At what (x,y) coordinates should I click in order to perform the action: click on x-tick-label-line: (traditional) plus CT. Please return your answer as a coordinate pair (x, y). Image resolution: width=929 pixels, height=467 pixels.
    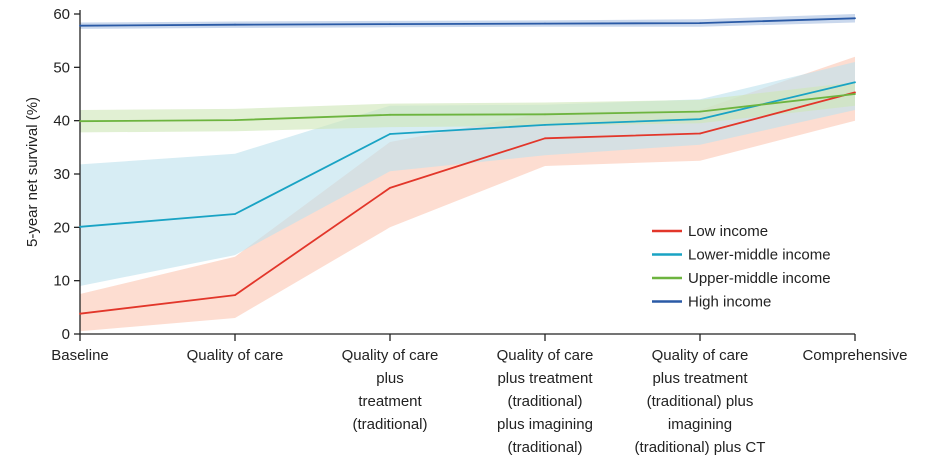
    Looking at the image, I should click on (700, 447).